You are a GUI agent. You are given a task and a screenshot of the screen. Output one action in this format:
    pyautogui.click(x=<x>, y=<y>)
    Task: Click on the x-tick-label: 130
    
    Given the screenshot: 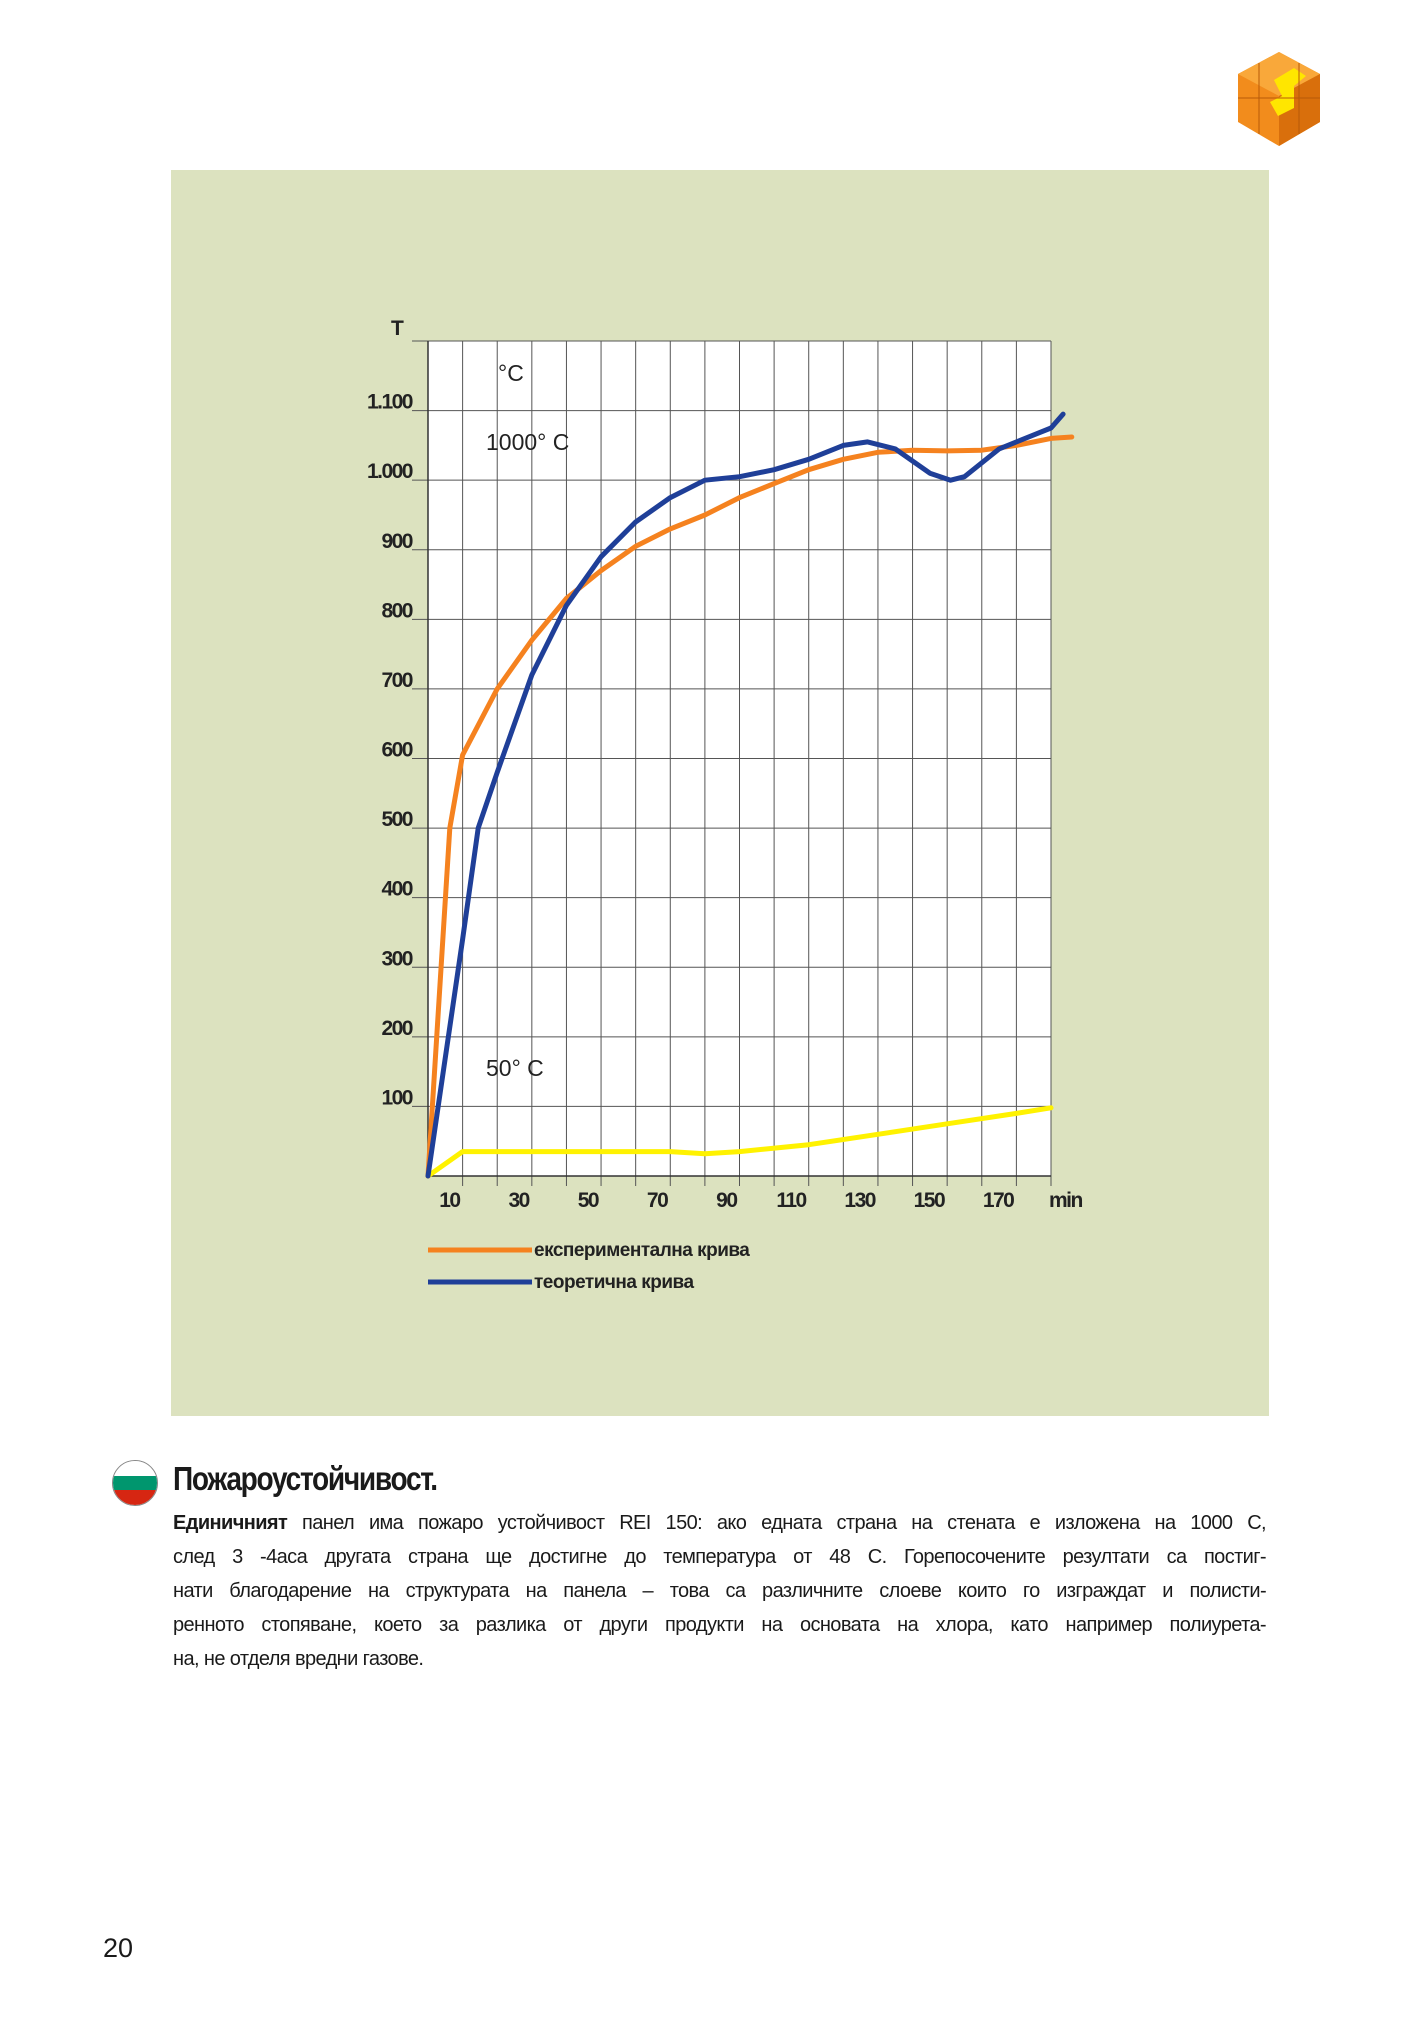 What is the action you would take?
    pyautogui.click(x=859, y=1200)
    